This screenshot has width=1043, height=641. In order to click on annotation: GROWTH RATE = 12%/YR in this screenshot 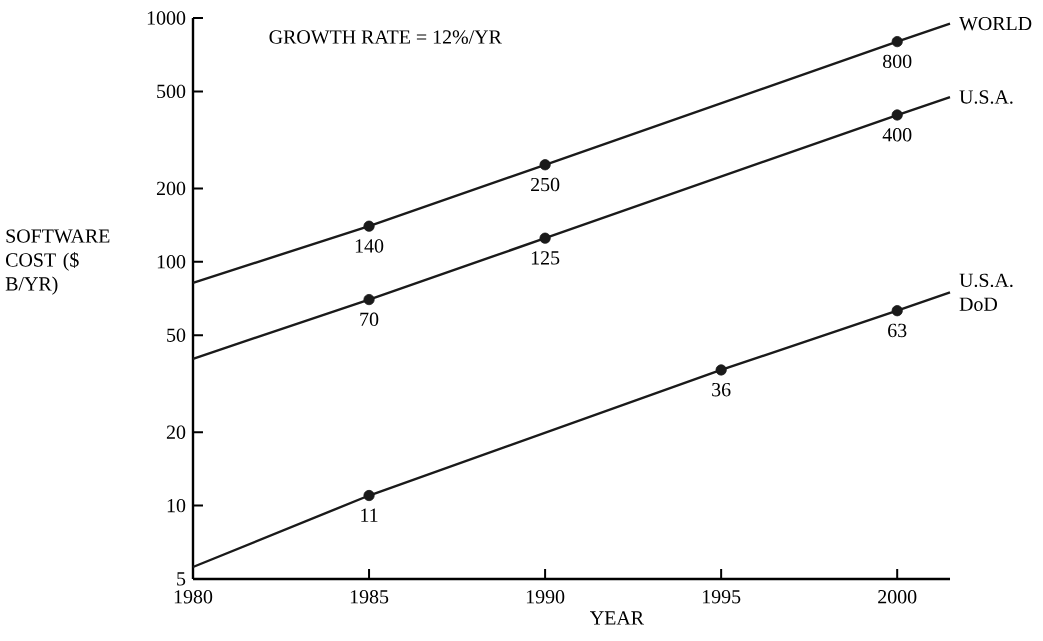, I will do `click(385, 37)`.